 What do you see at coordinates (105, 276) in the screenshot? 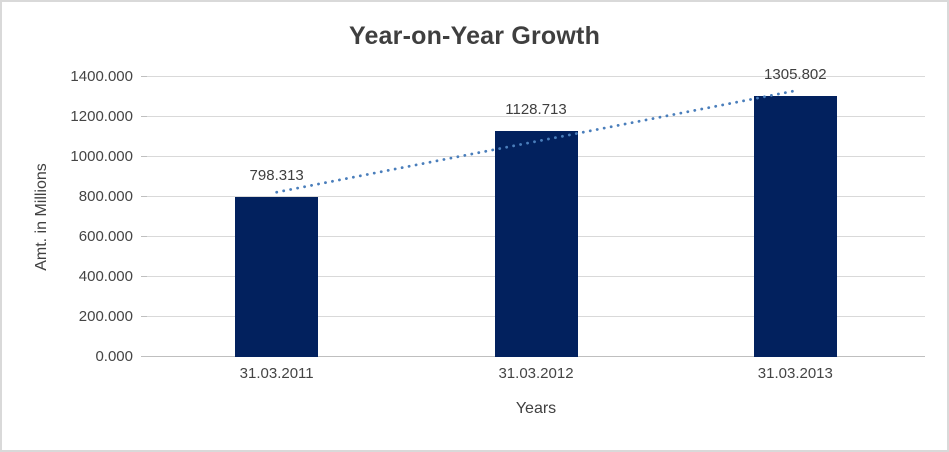
I see `y-tick-label: 400.000` at bounding box center [105, 276].